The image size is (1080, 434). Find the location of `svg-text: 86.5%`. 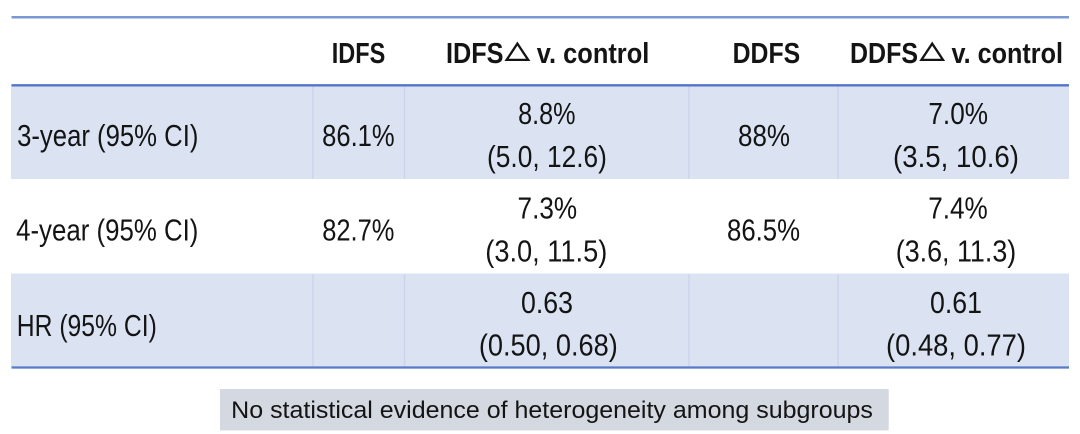

svg-text: 86.5% is located at coordinates (763, 230).